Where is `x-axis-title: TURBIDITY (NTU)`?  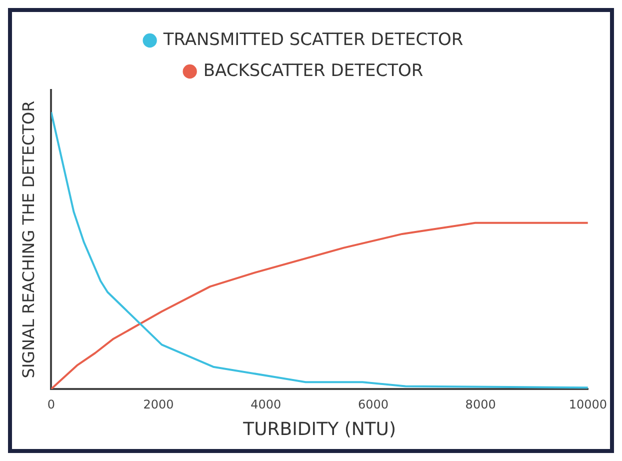 x-axis-title: TURBIDITY (NTU) is located at coordinates (319, 429).